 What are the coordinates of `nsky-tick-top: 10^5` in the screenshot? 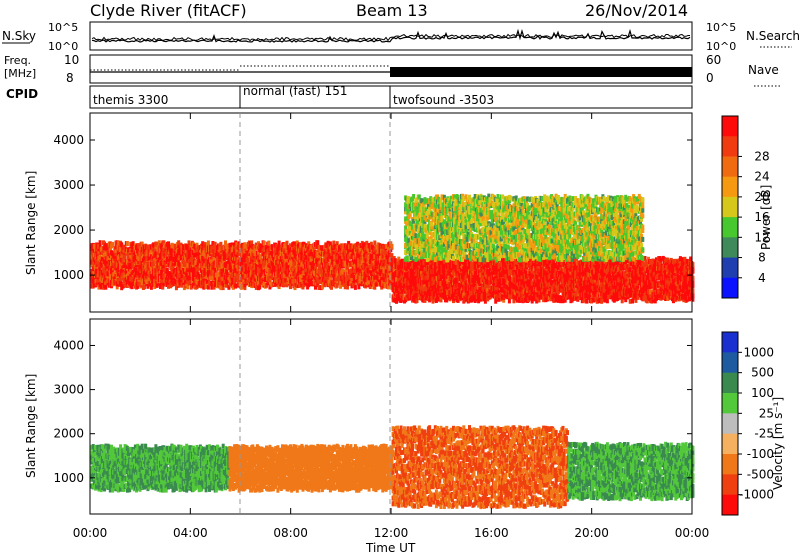 It's located at (63, 27).